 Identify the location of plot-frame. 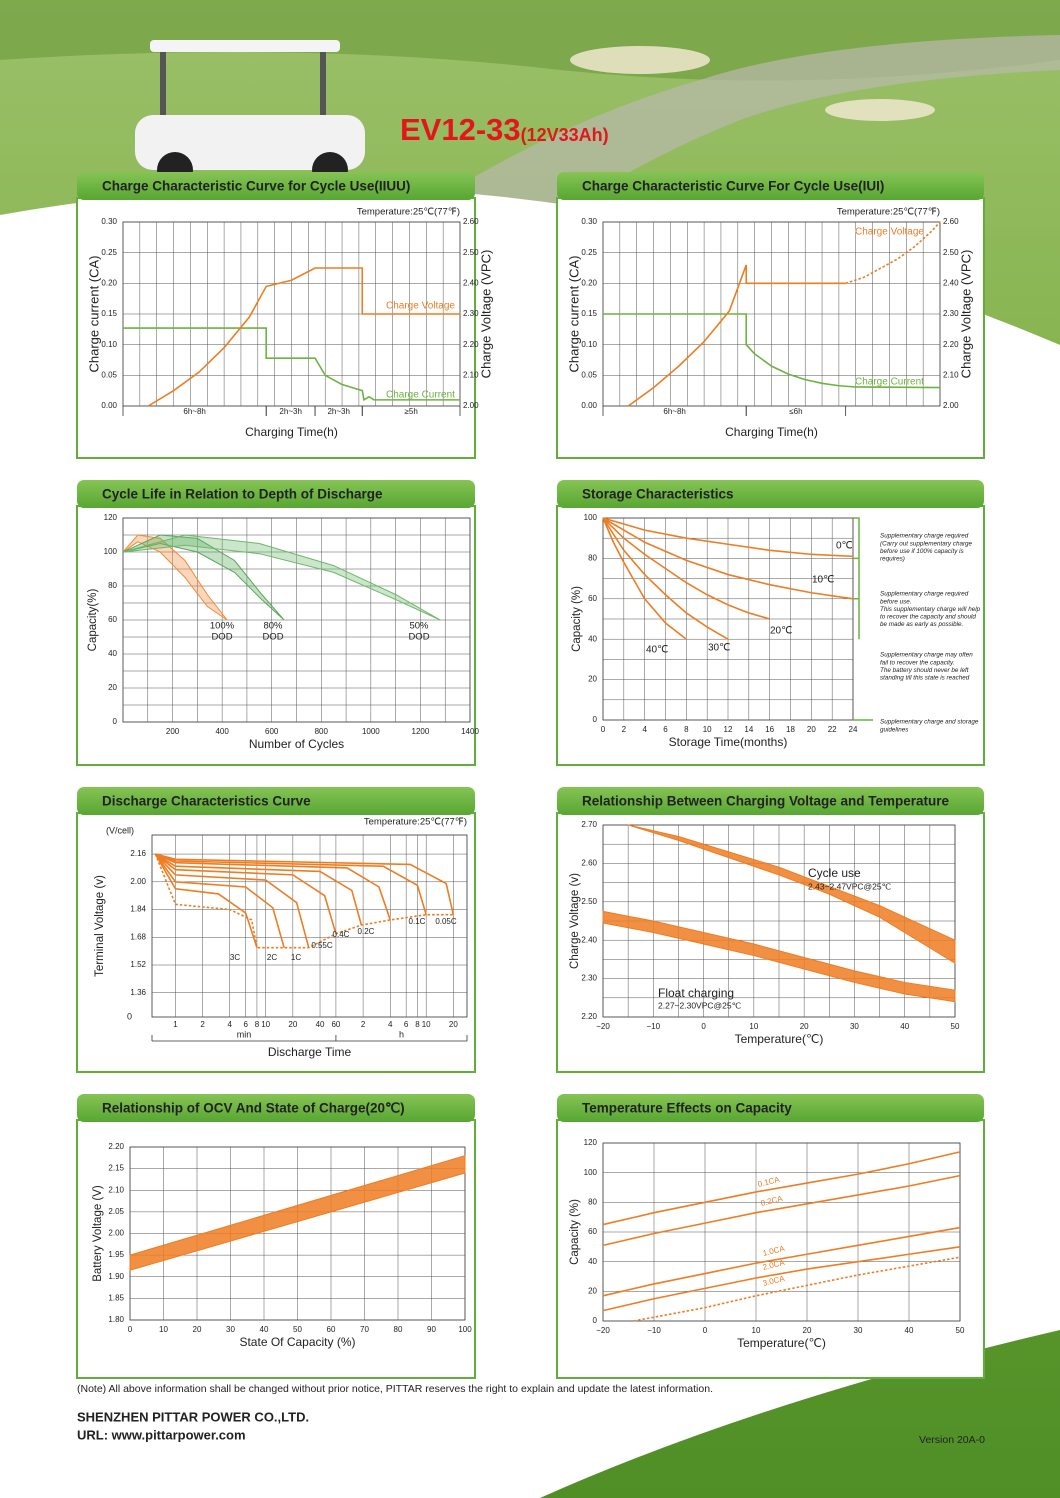
(309, 926).